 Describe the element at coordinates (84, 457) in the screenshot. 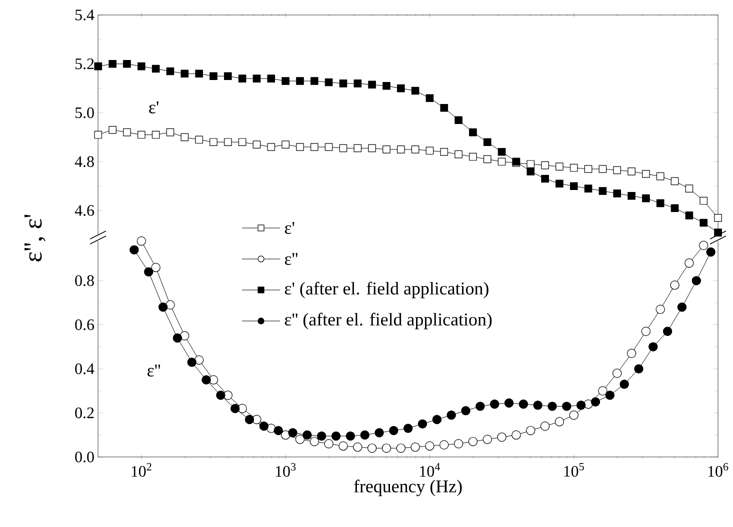

I see `y-tick-label: 0.0` at that location.